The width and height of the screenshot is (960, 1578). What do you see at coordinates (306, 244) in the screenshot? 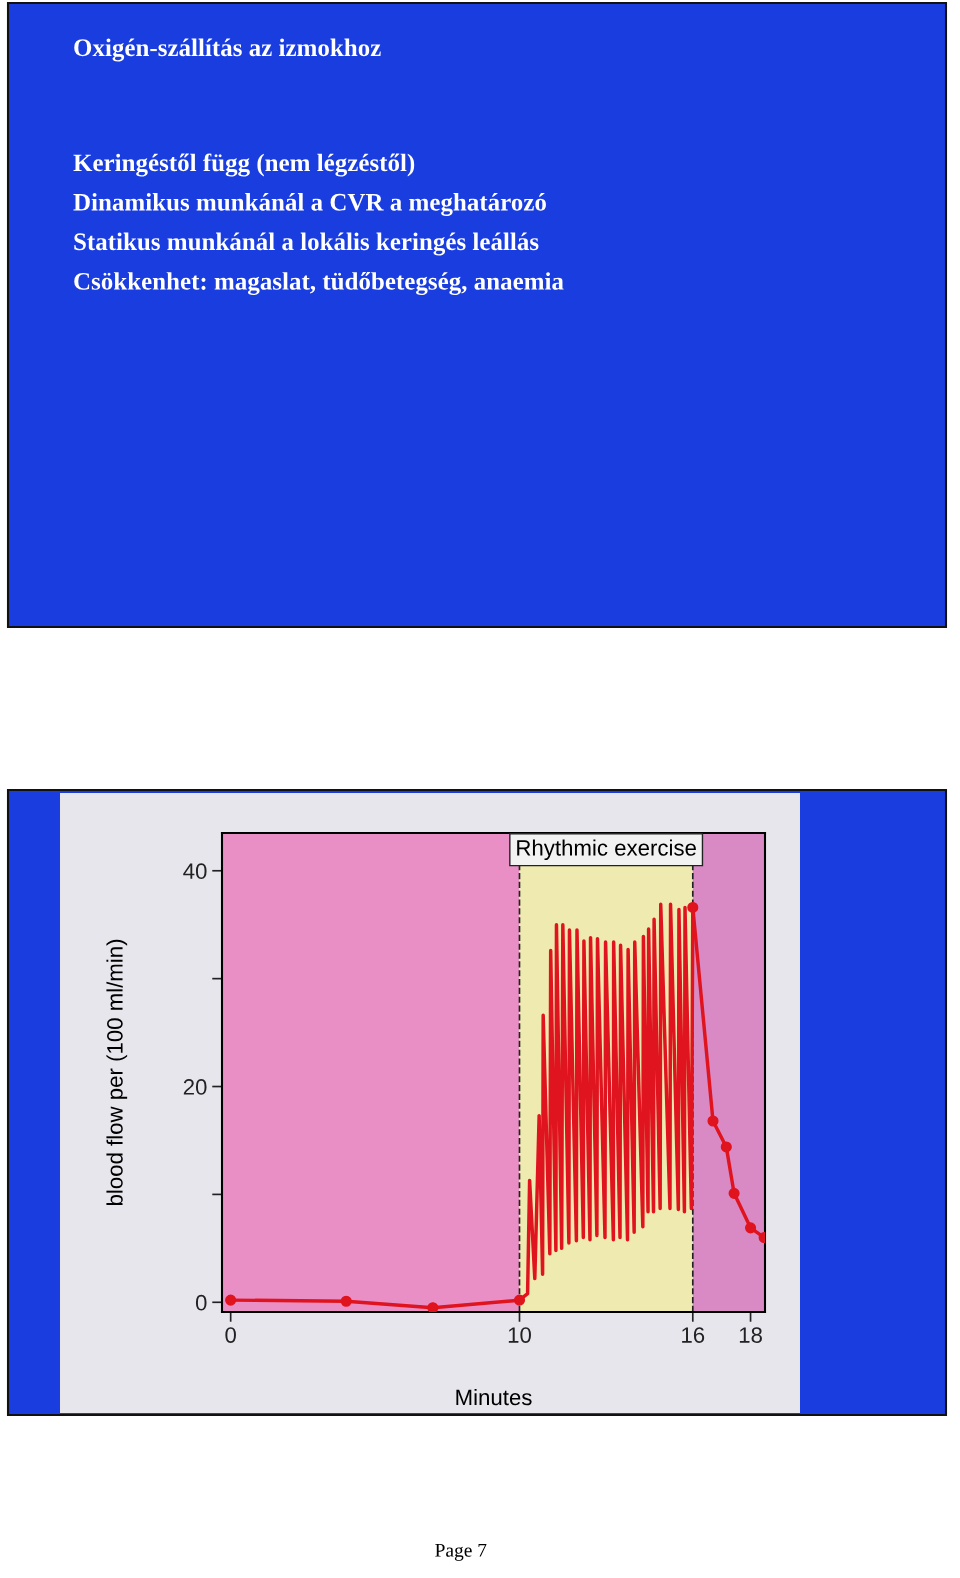
I see `text: Statikus munkánál a lokális keringés leállás` at bounding box center [306, 244].